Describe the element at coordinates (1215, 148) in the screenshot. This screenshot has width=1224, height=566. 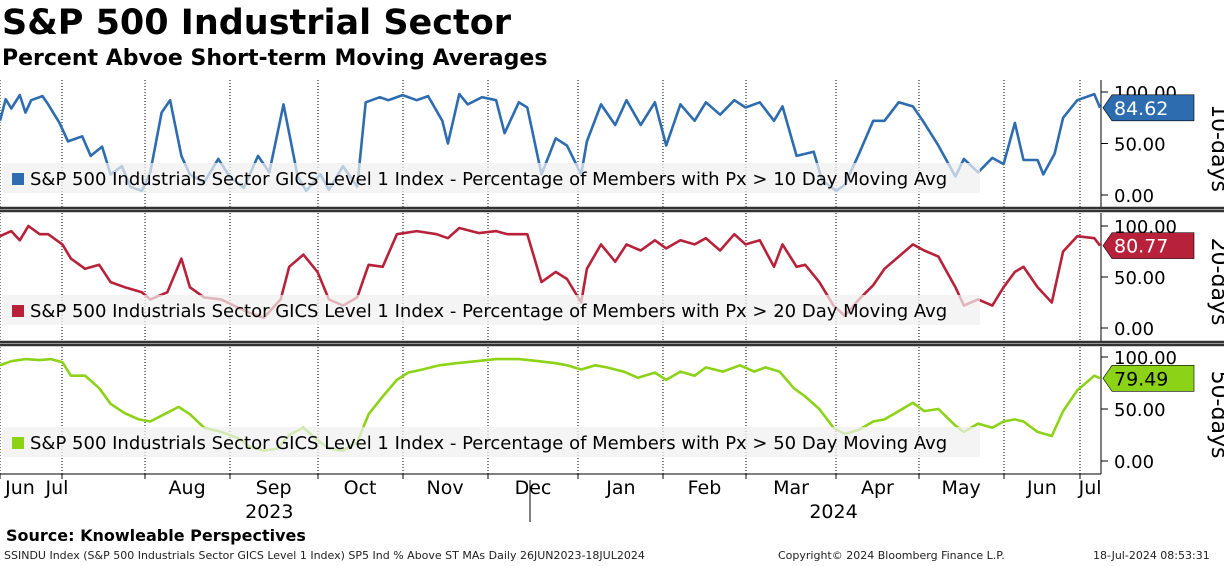
I see `axis-label-10-days: 10-days` at that location.